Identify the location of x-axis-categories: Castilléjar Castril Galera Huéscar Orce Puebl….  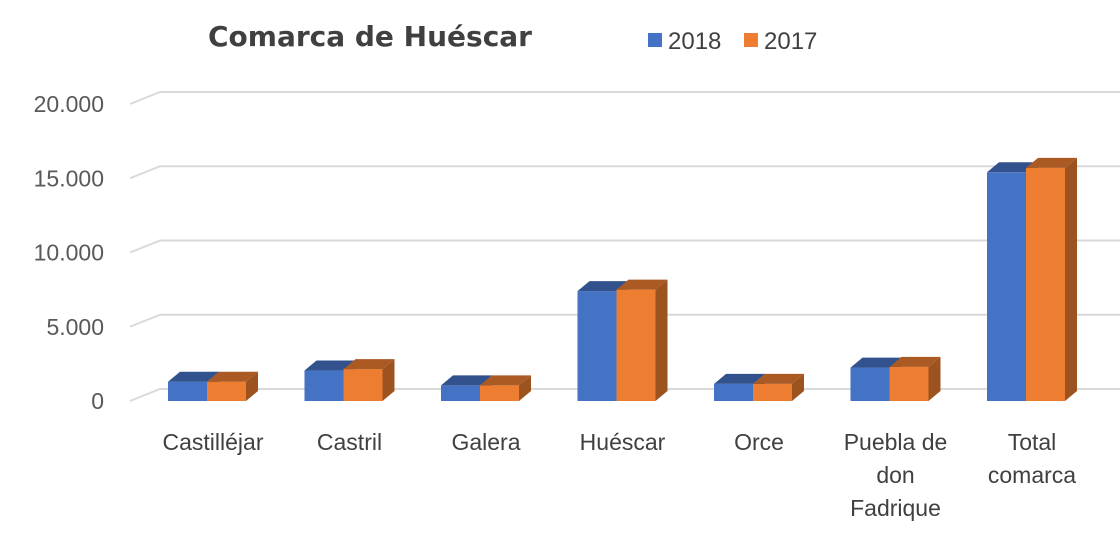
(620, 475).